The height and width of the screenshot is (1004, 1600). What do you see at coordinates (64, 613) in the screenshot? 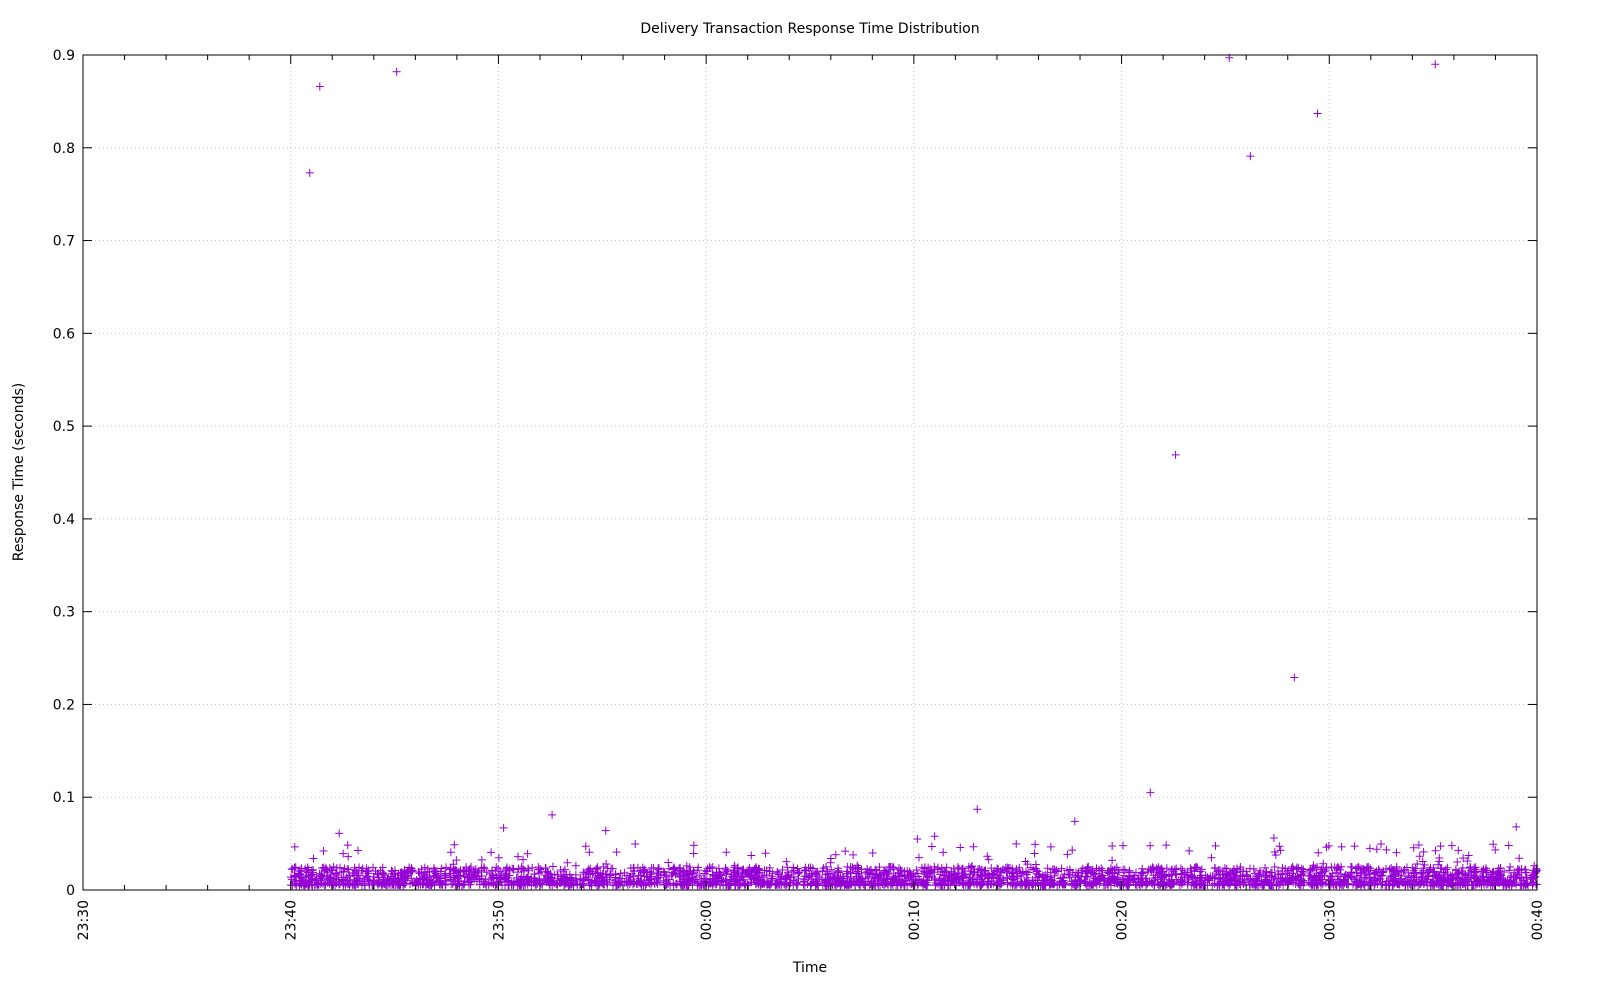
I see `y-tick-label: 0.3` at bounding box center [64, 613].